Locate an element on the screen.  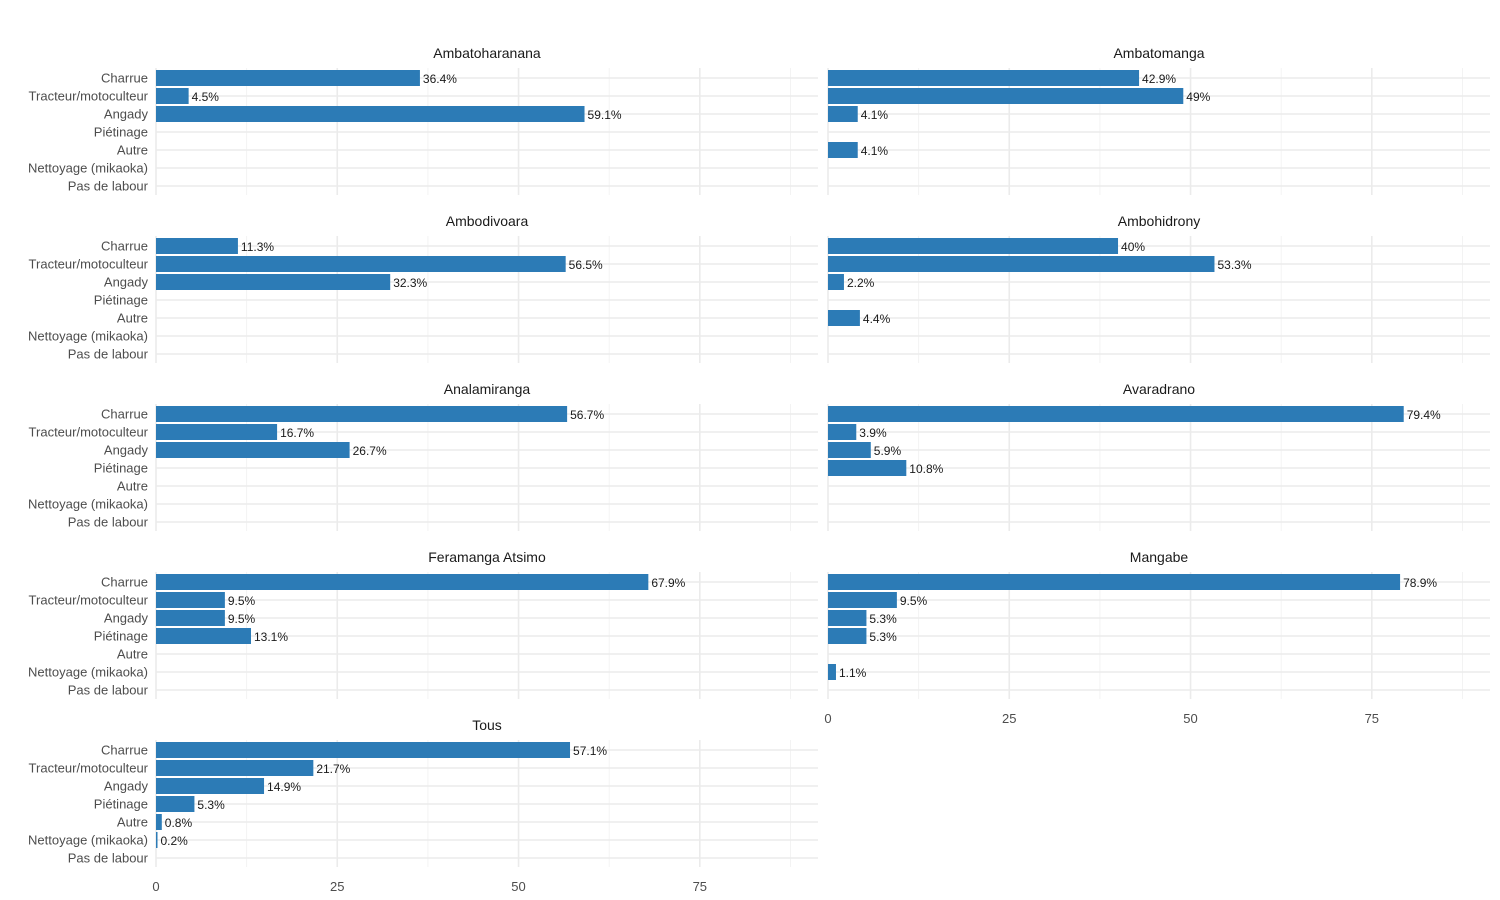
x-tick-label: 0 is located at coordinates (827, 718).